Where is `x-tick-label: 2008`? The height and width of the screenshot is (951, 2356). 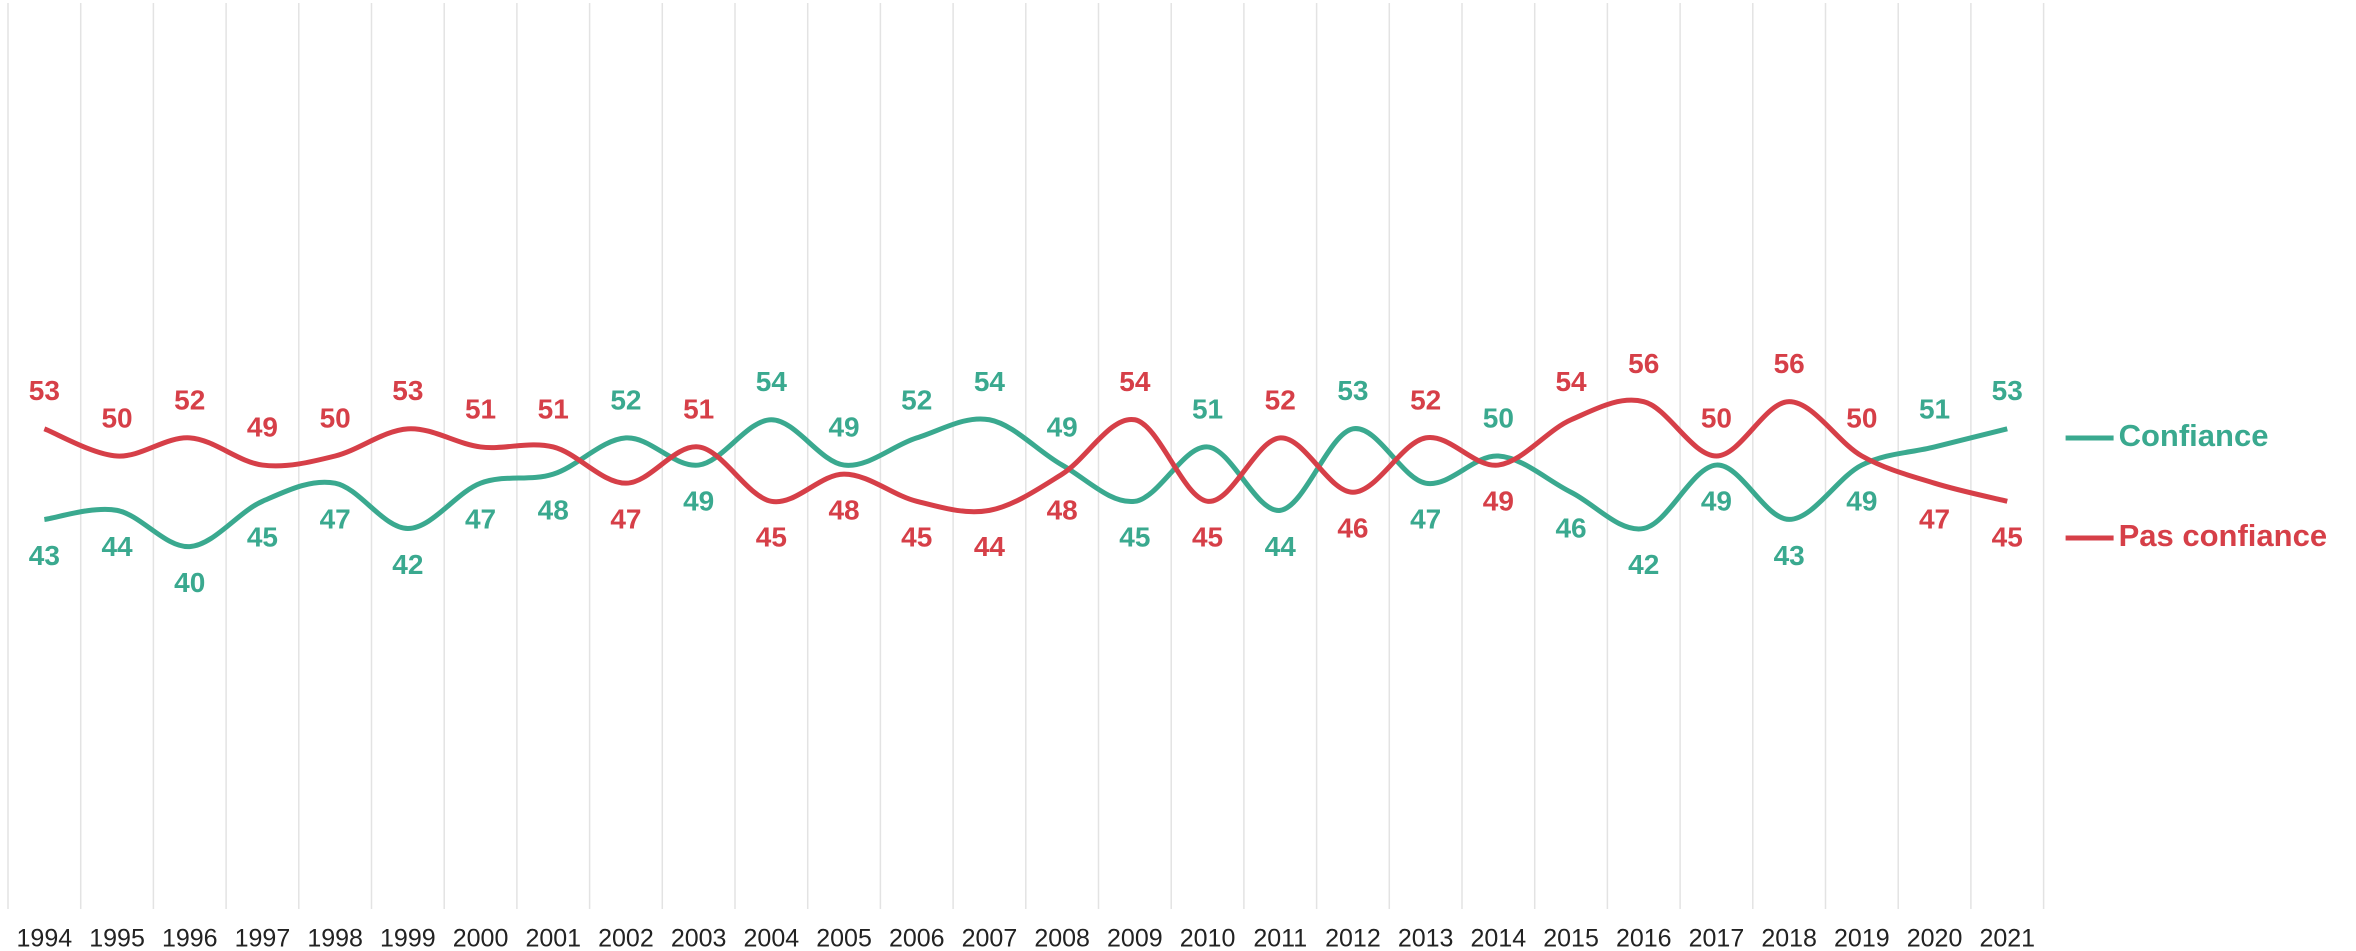 x-tick-label: 2008 is located at coordinates (1062, 938).